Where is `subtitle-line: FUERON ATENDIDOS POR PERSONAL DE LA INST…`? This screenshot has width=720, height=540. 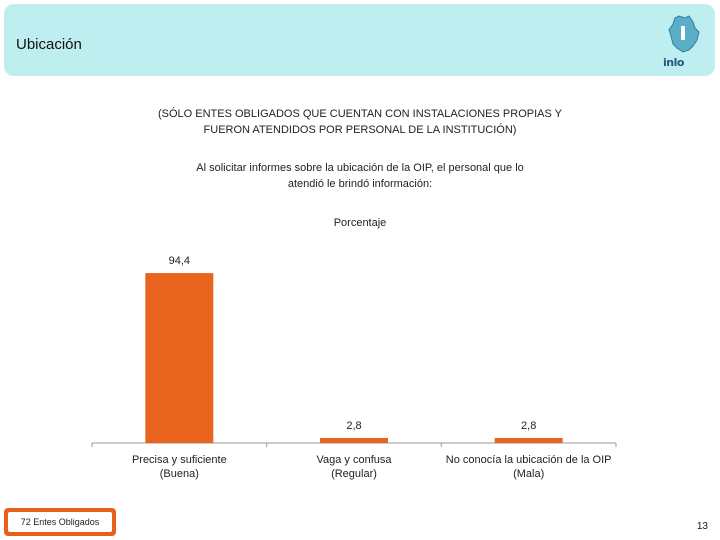
subtitle-line: FUERON ATENDIDOS POR PERSONAL DE LA INST… is located at coordinates (360, 130).